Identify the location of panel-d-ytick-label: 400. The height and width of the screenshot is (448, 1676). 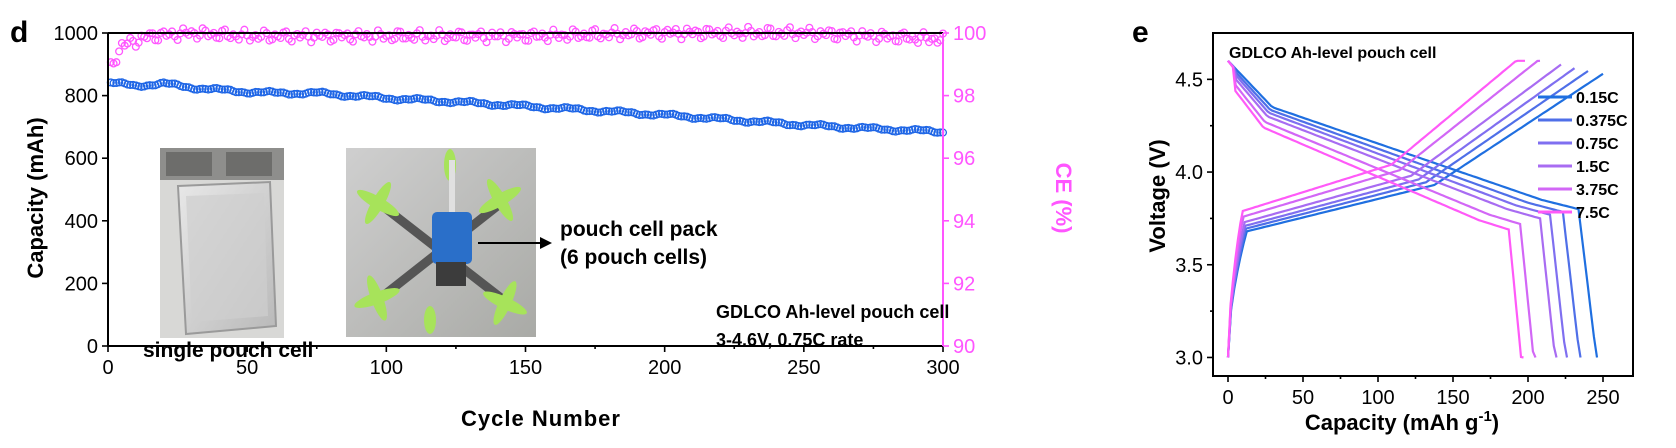
(81, 222).